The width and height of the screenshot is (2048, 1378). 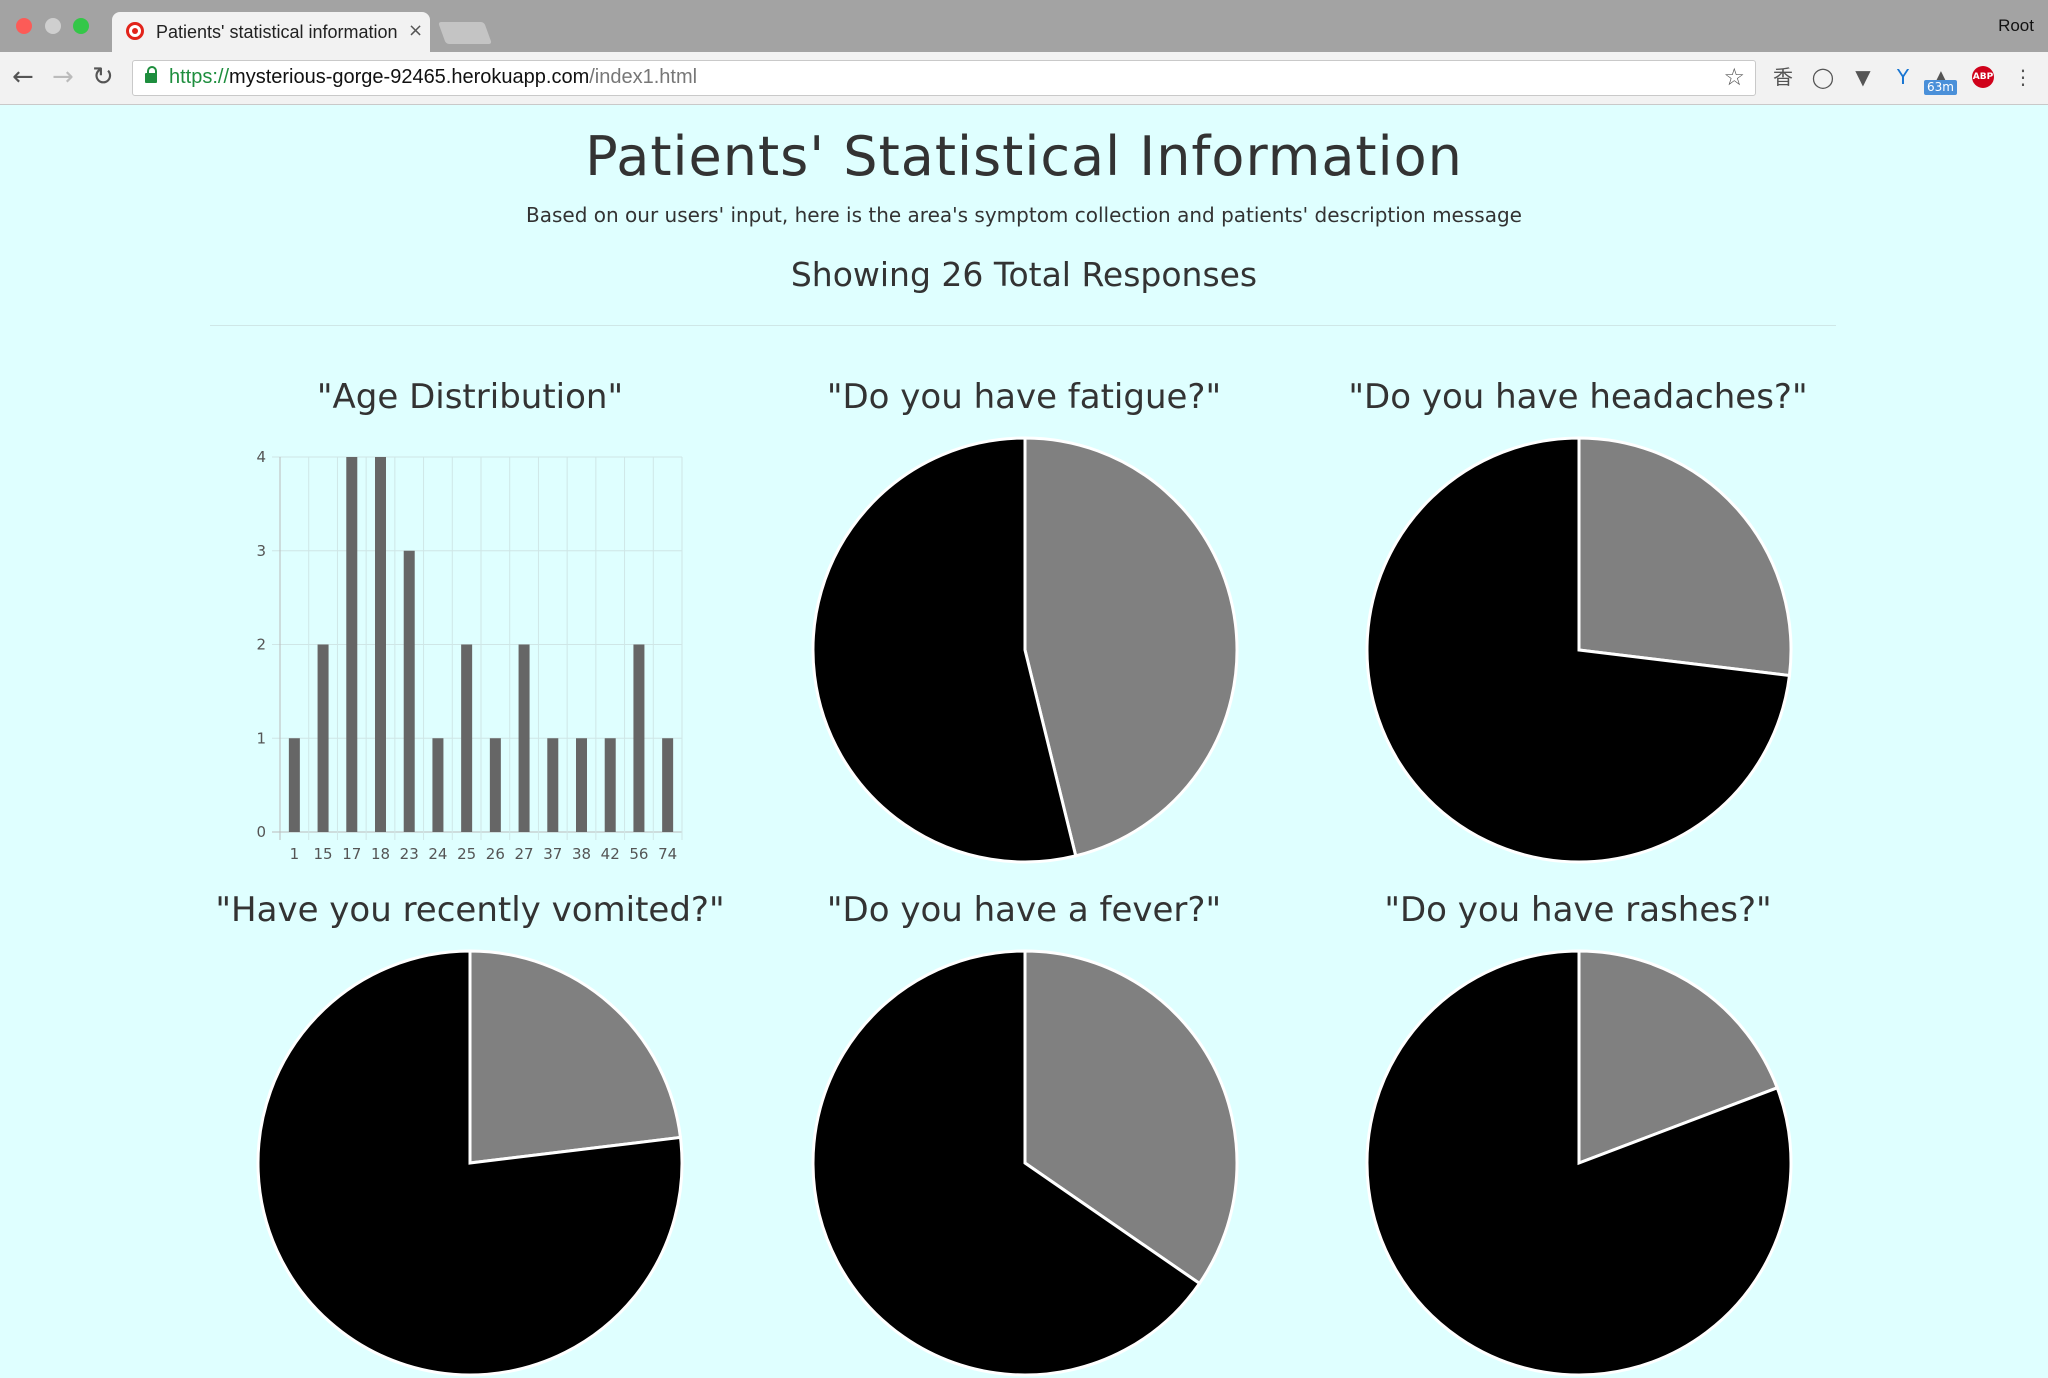 I want to click on fever-pie-chart, so click(x=1025, y=1163).